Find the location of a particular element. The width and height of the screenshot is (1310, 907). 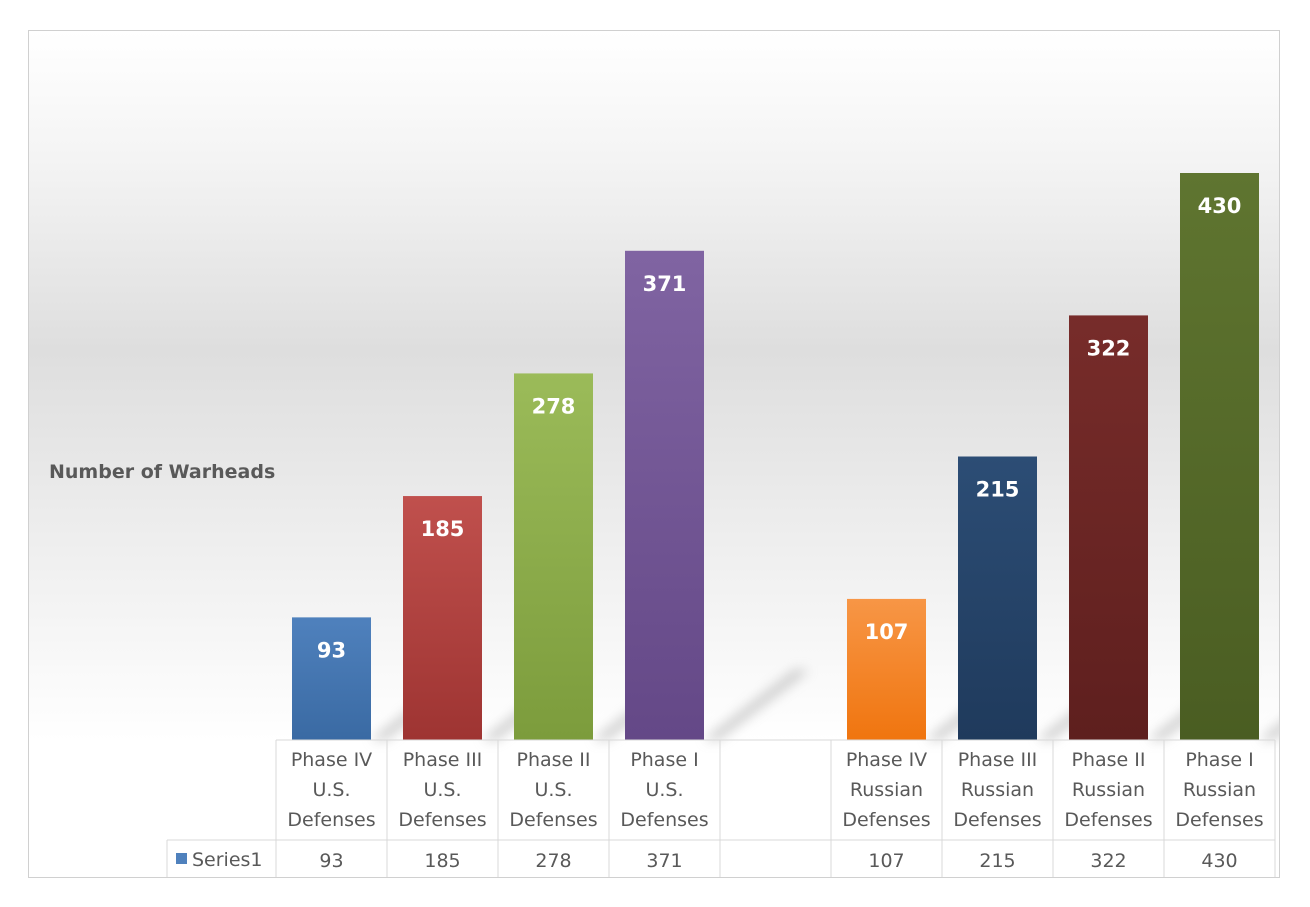

bar-value-label: 107 is located at coordinates (887, 632).